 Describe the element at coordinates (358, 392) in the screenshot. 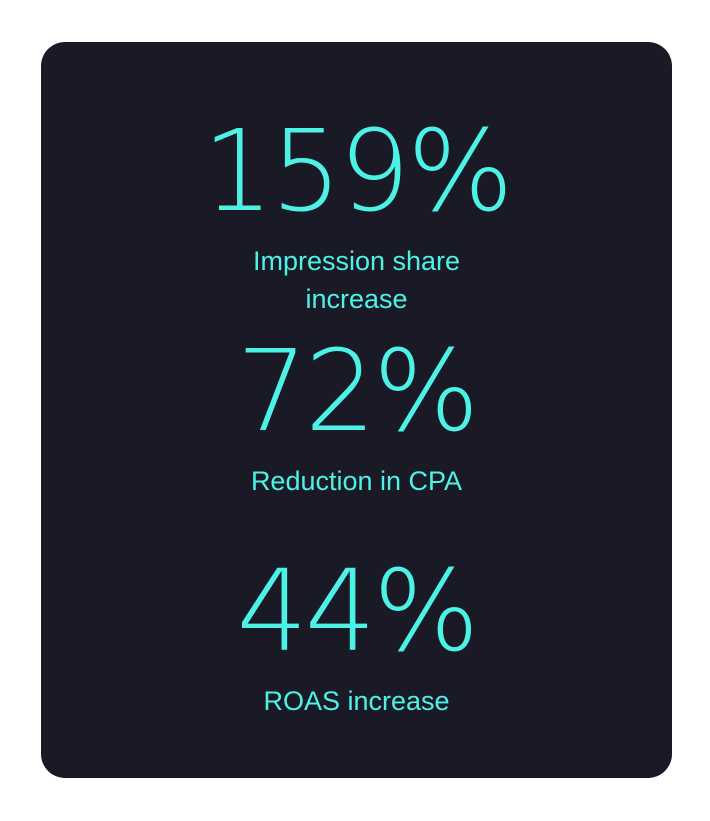

I see `stat-value: 72%` at that location.